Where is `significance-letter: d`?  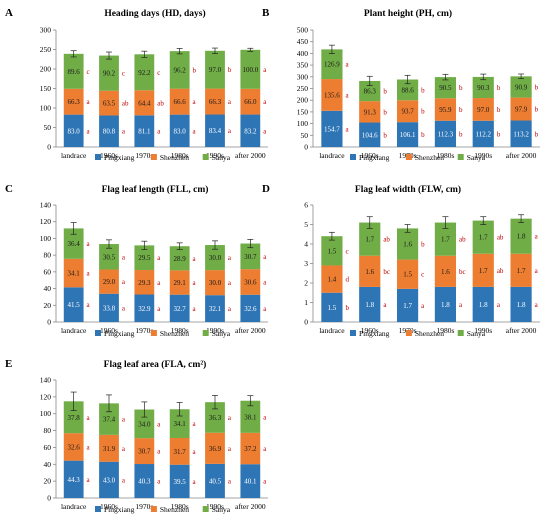 significance-letter: d is located at coordinates (348, 280).